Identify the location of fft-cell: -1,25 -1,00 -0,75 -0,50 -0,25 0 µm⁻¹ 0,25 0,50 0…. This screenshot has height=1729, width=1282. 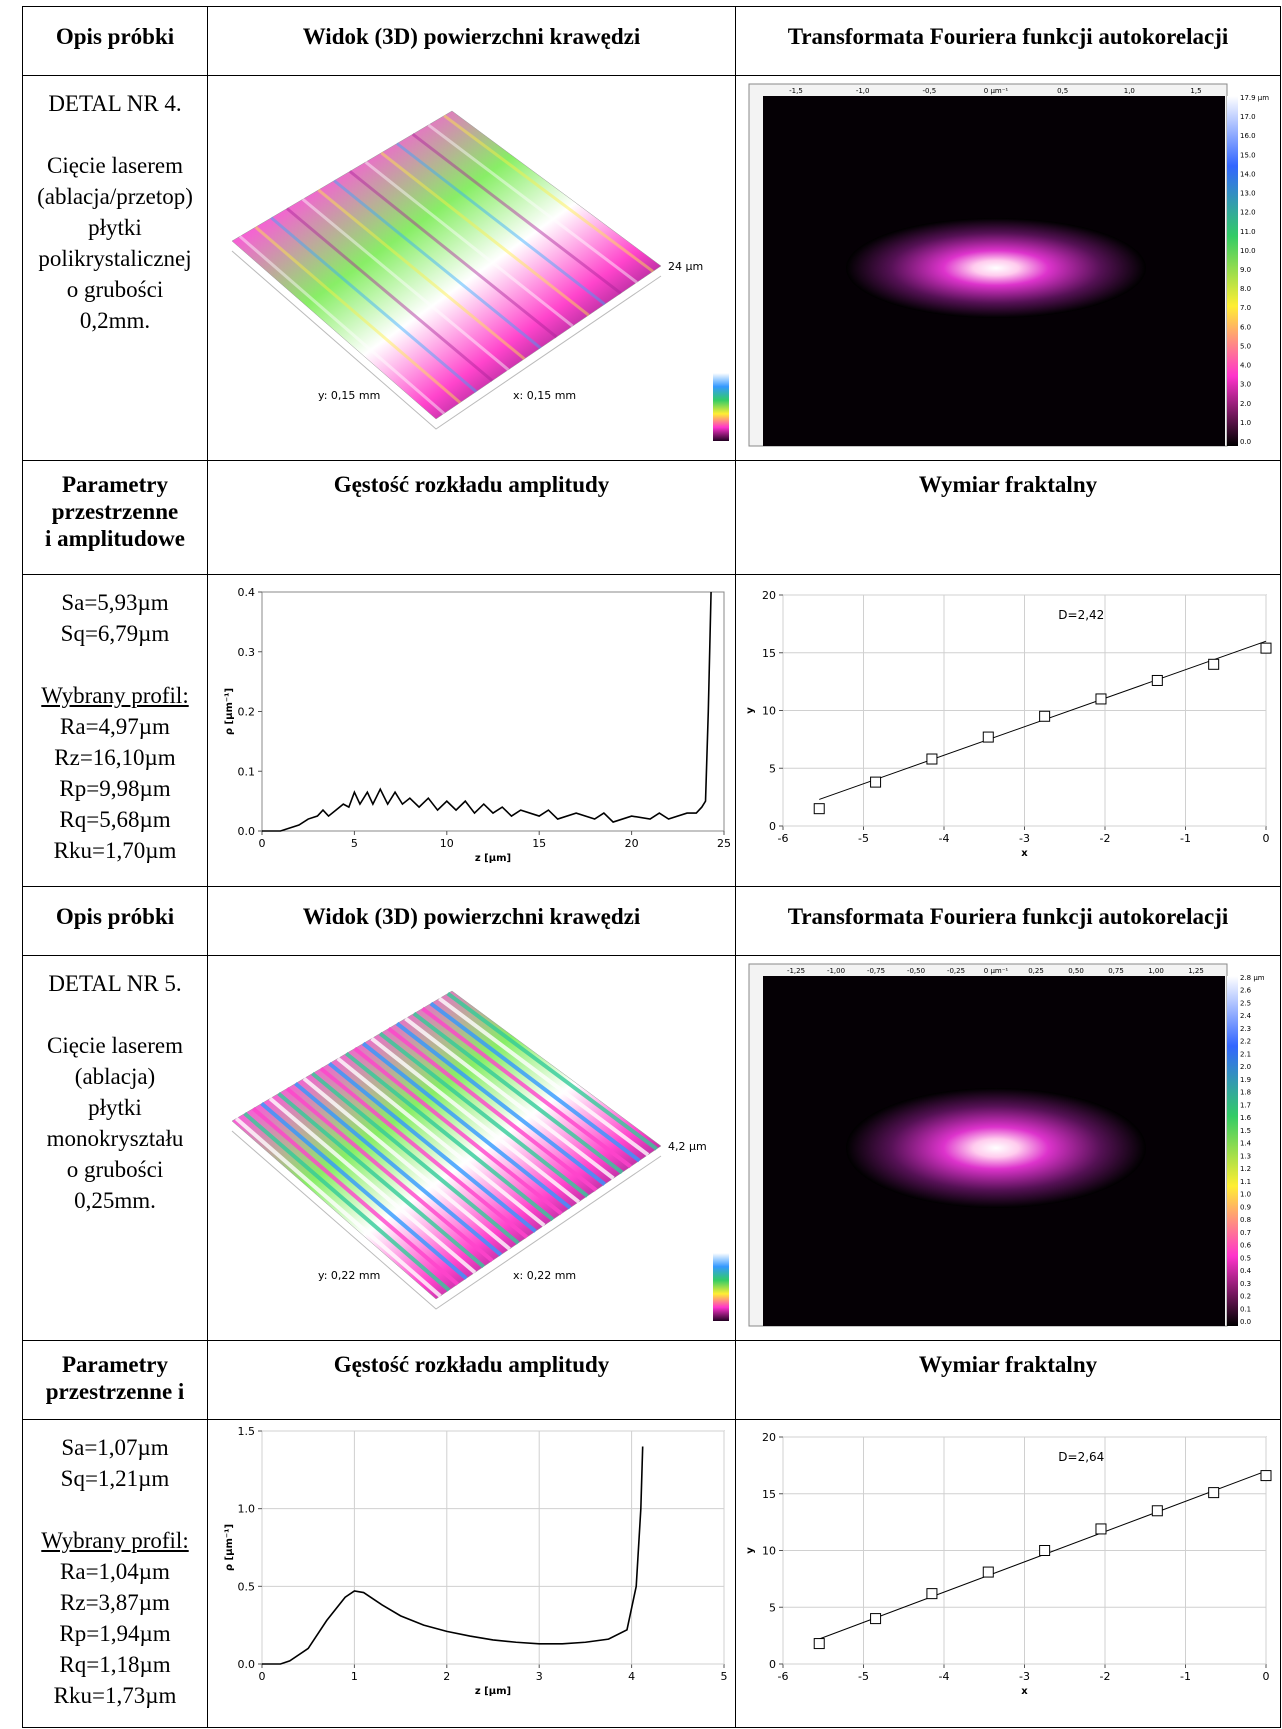
(1008, 1148).